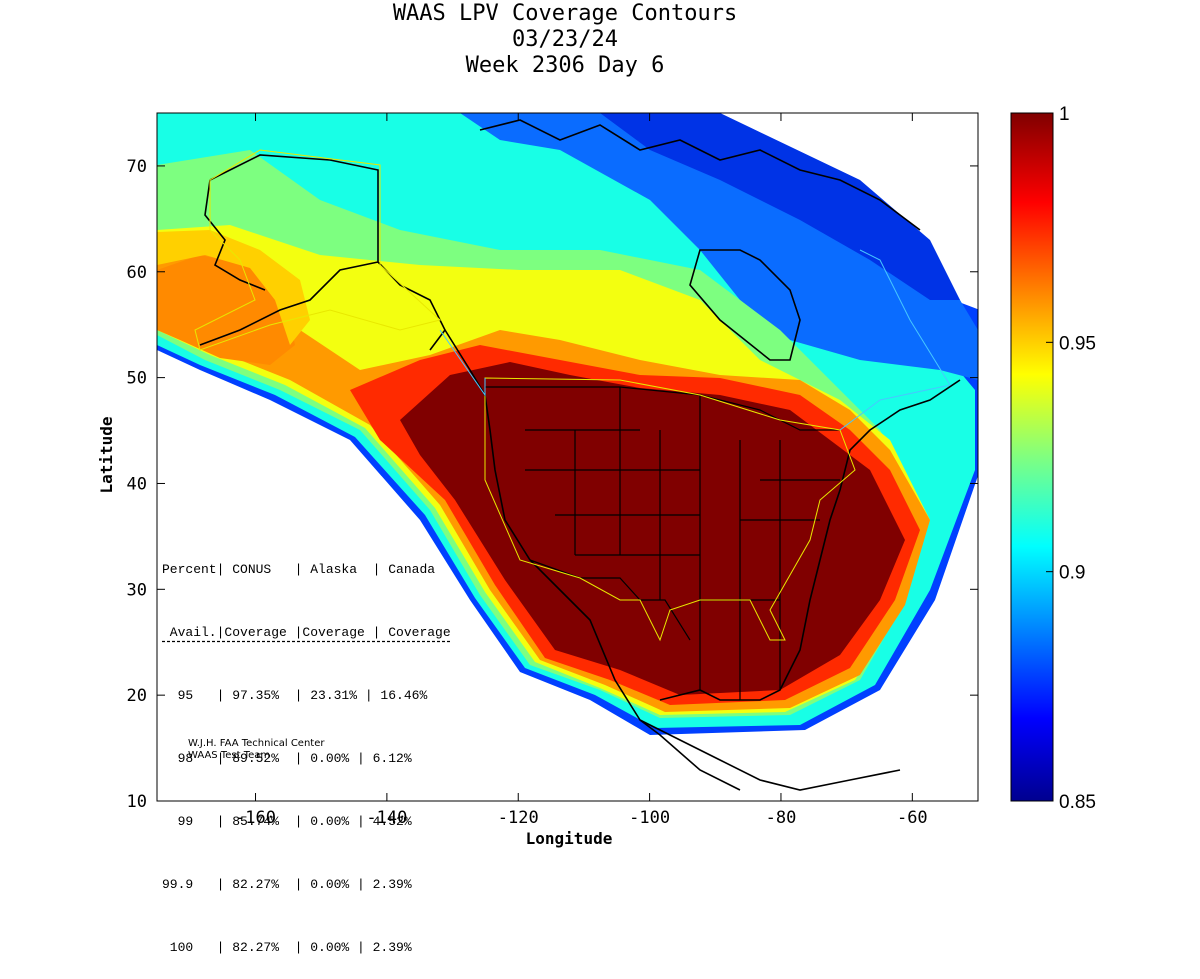  Describe the element at coordinates (229, 755) in the screenshot. I see `credit-line-2: WAAS Test Team` at that location.